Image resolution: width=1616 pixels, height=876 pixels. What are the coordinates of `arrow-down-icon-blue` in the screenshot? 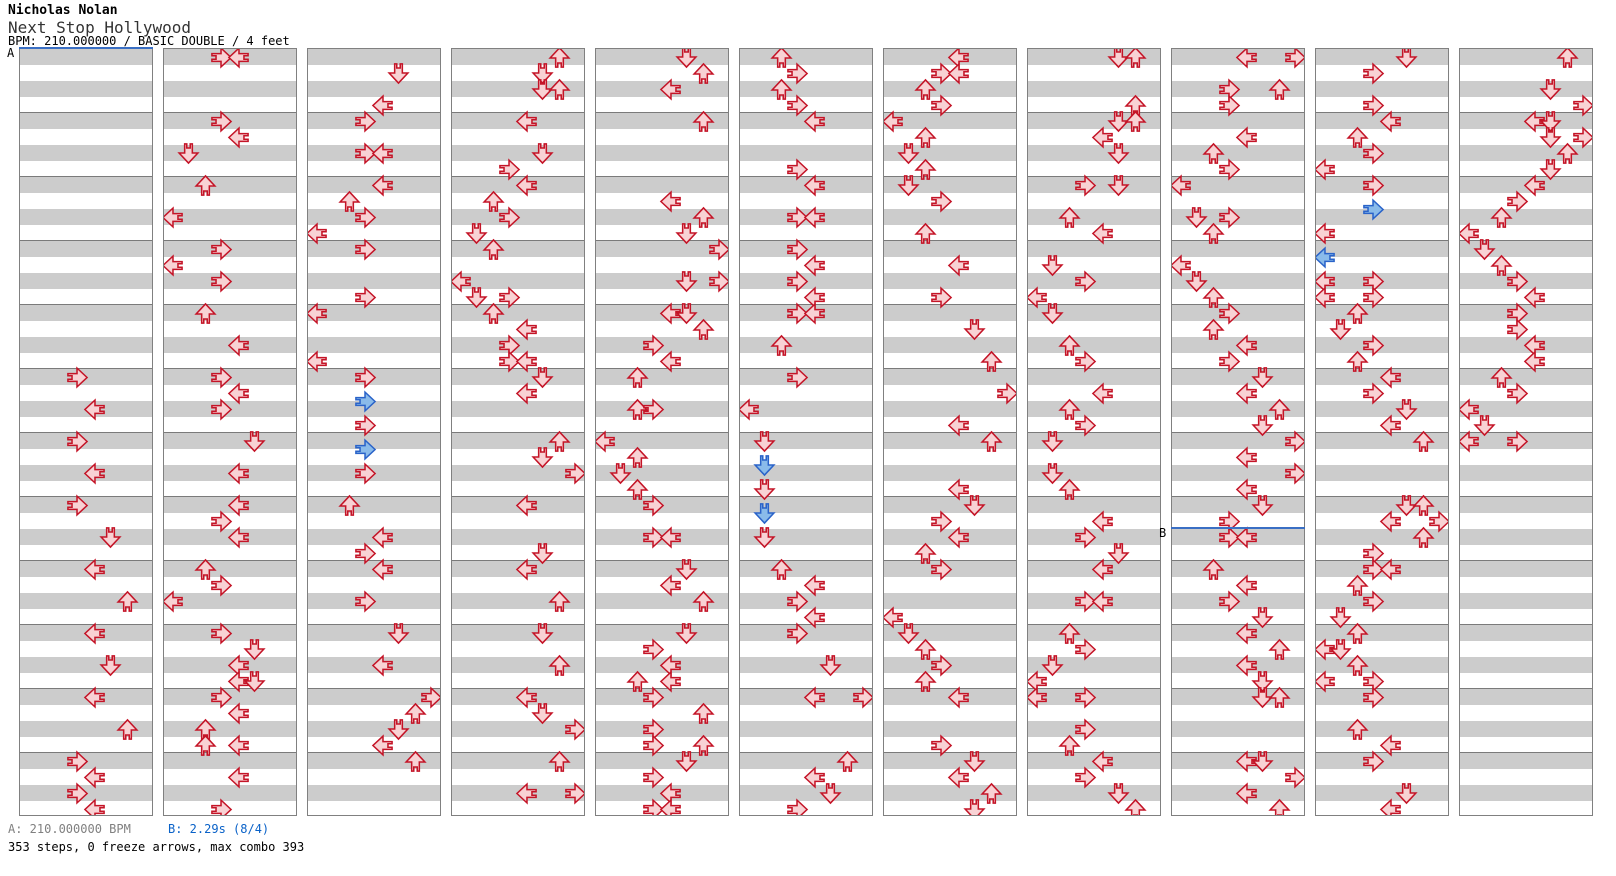 It's located at (764, 465).